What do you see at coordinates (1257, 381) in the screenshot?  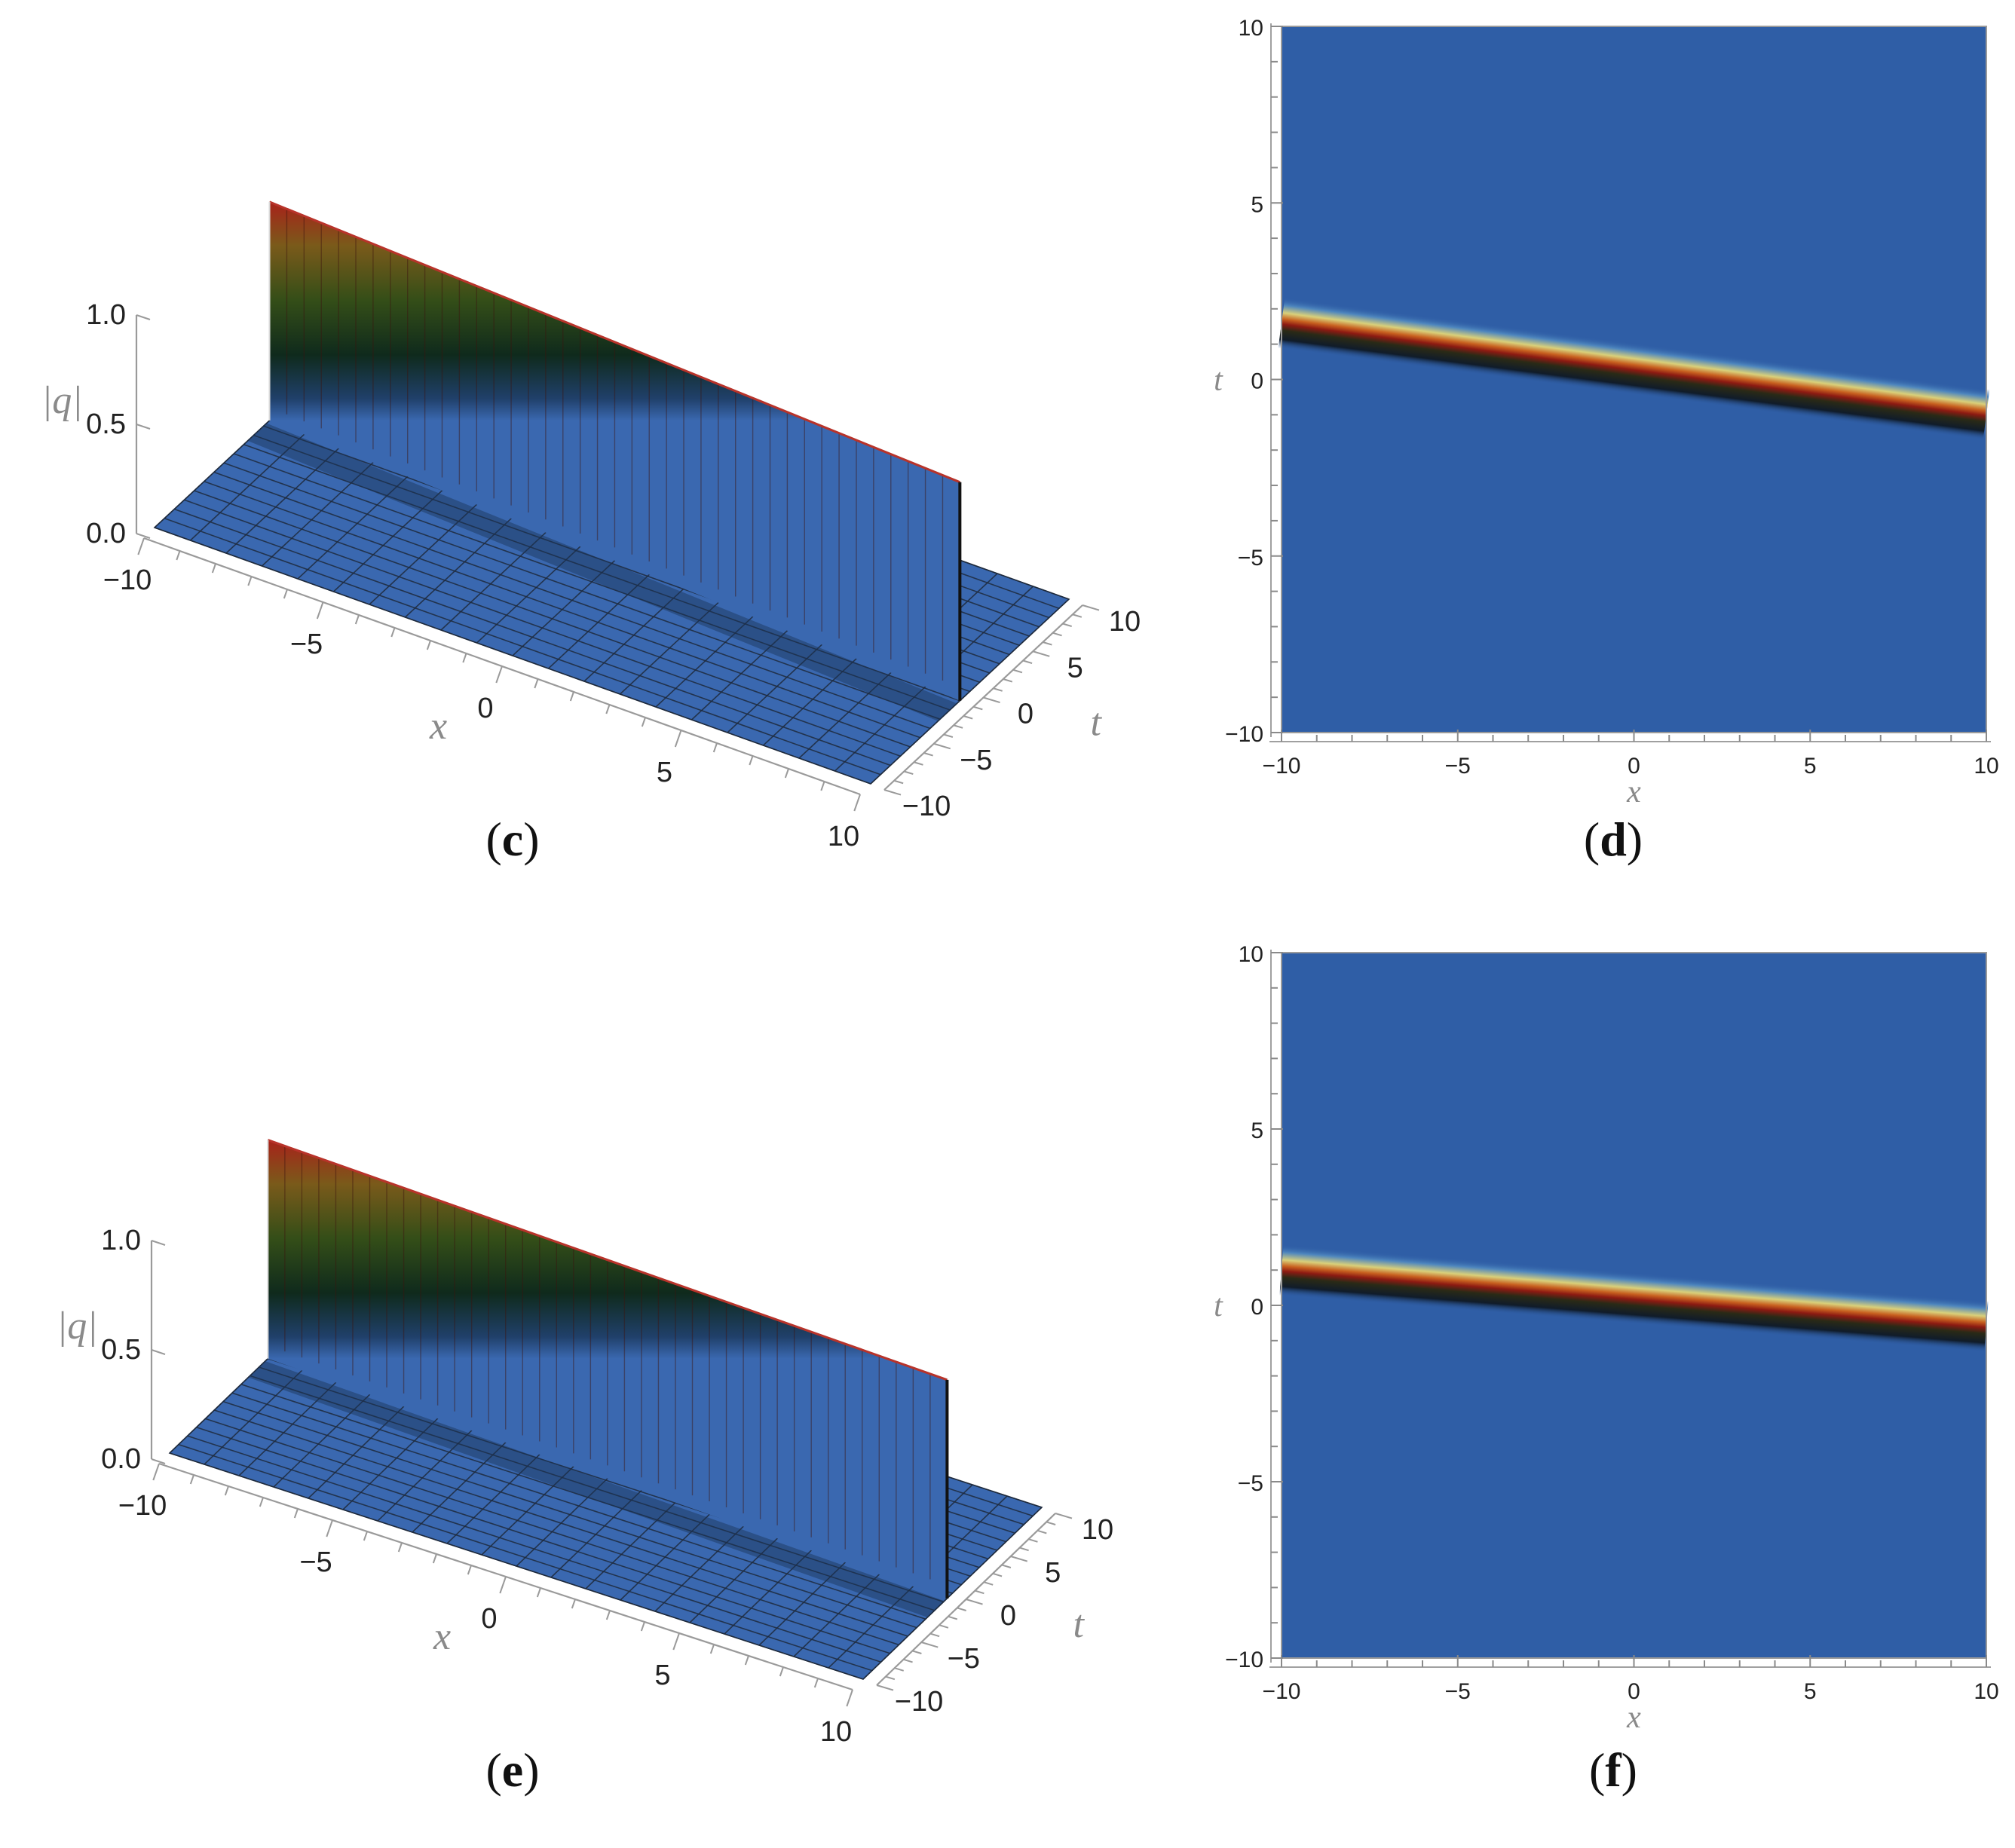 I see `y-tick-label: 0` at bounding box center [1257, 381].